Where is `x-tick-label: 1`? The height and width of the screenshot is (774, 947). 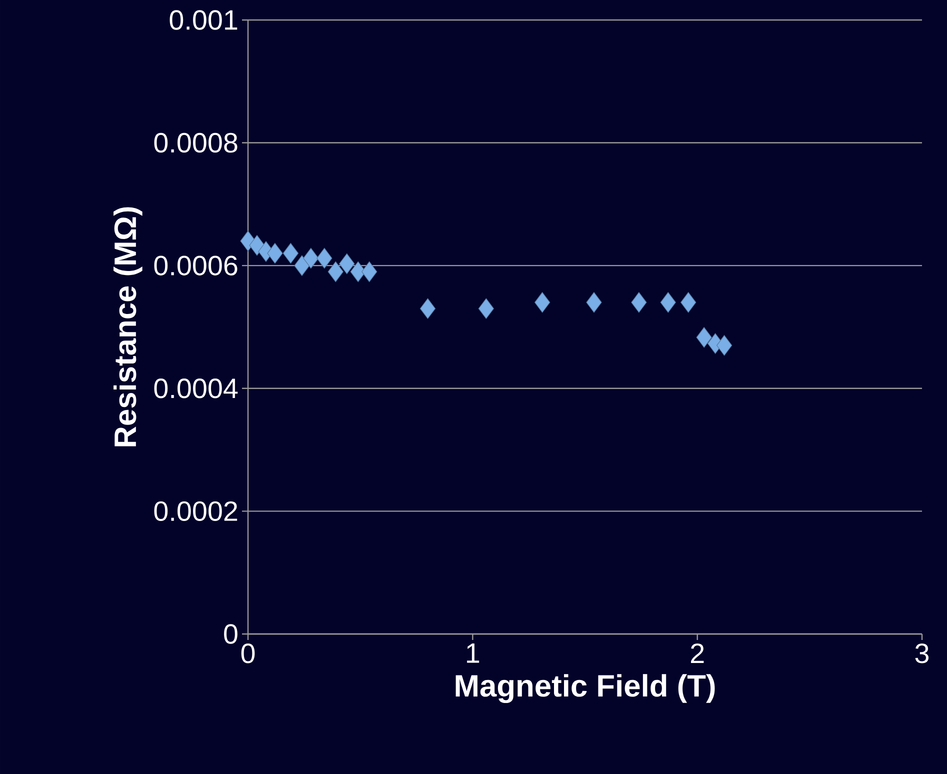
x-tick-label: 1 is located at coordinates (473, 653).